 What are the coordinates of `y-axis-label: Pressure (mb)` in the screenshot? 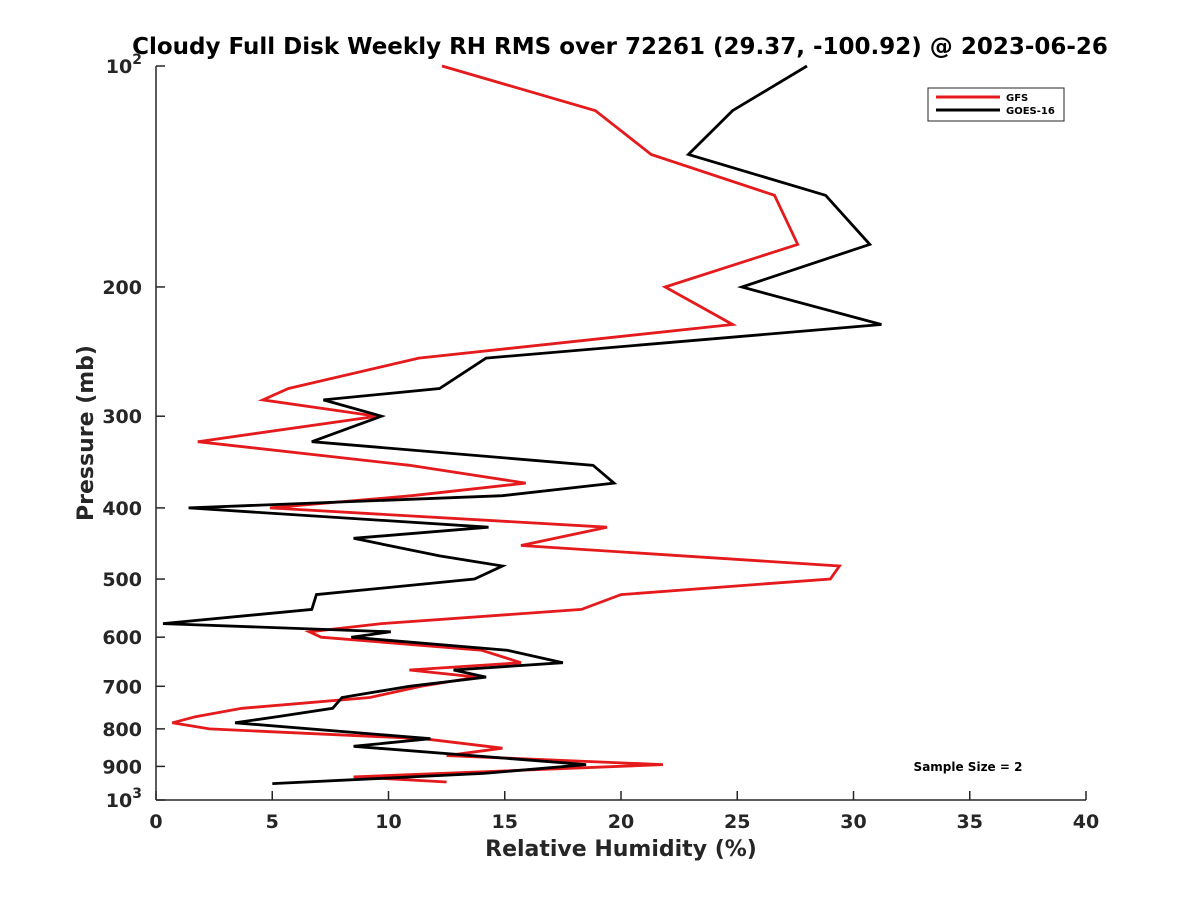 It's located at (86, 433).